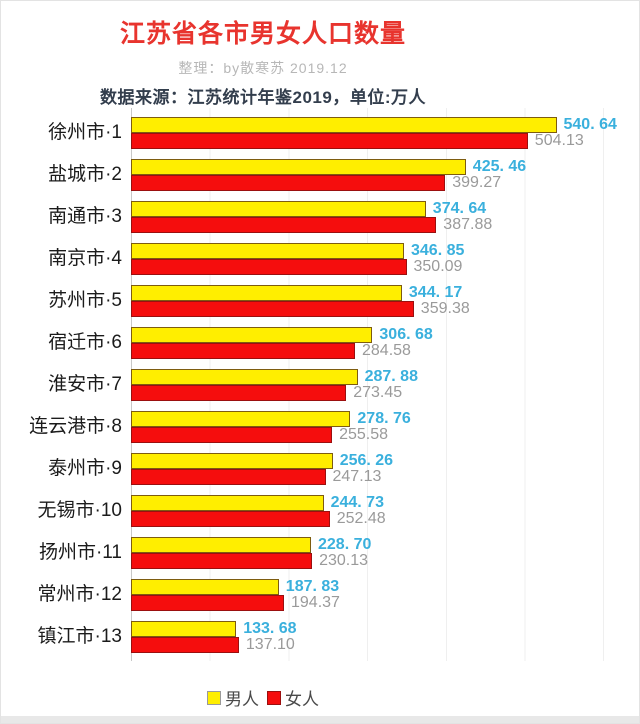 Image resolution: width=640 pixels, height=724 pixels. Describe the element at coordinates (385, 594) in the screenshot. I see `city-bars: 187. 83 194.37` at that location.